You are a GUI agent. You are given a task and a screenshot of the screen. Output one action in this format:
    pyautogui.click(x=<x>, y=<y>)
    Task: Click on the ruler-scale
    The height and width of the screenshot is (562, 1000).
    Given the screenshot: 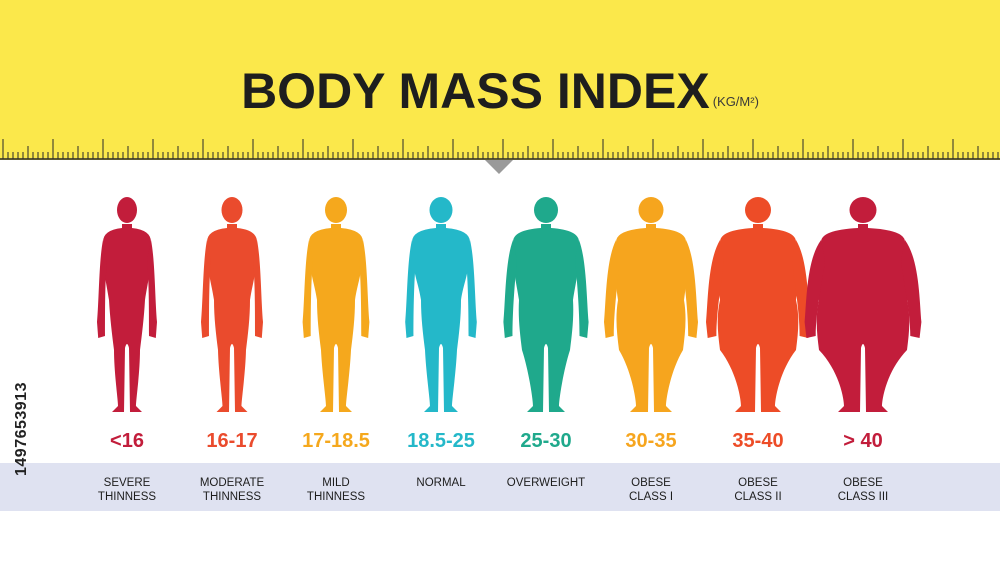 What is the action you would take?
    pyautogui.click(x=500, y=149)
    